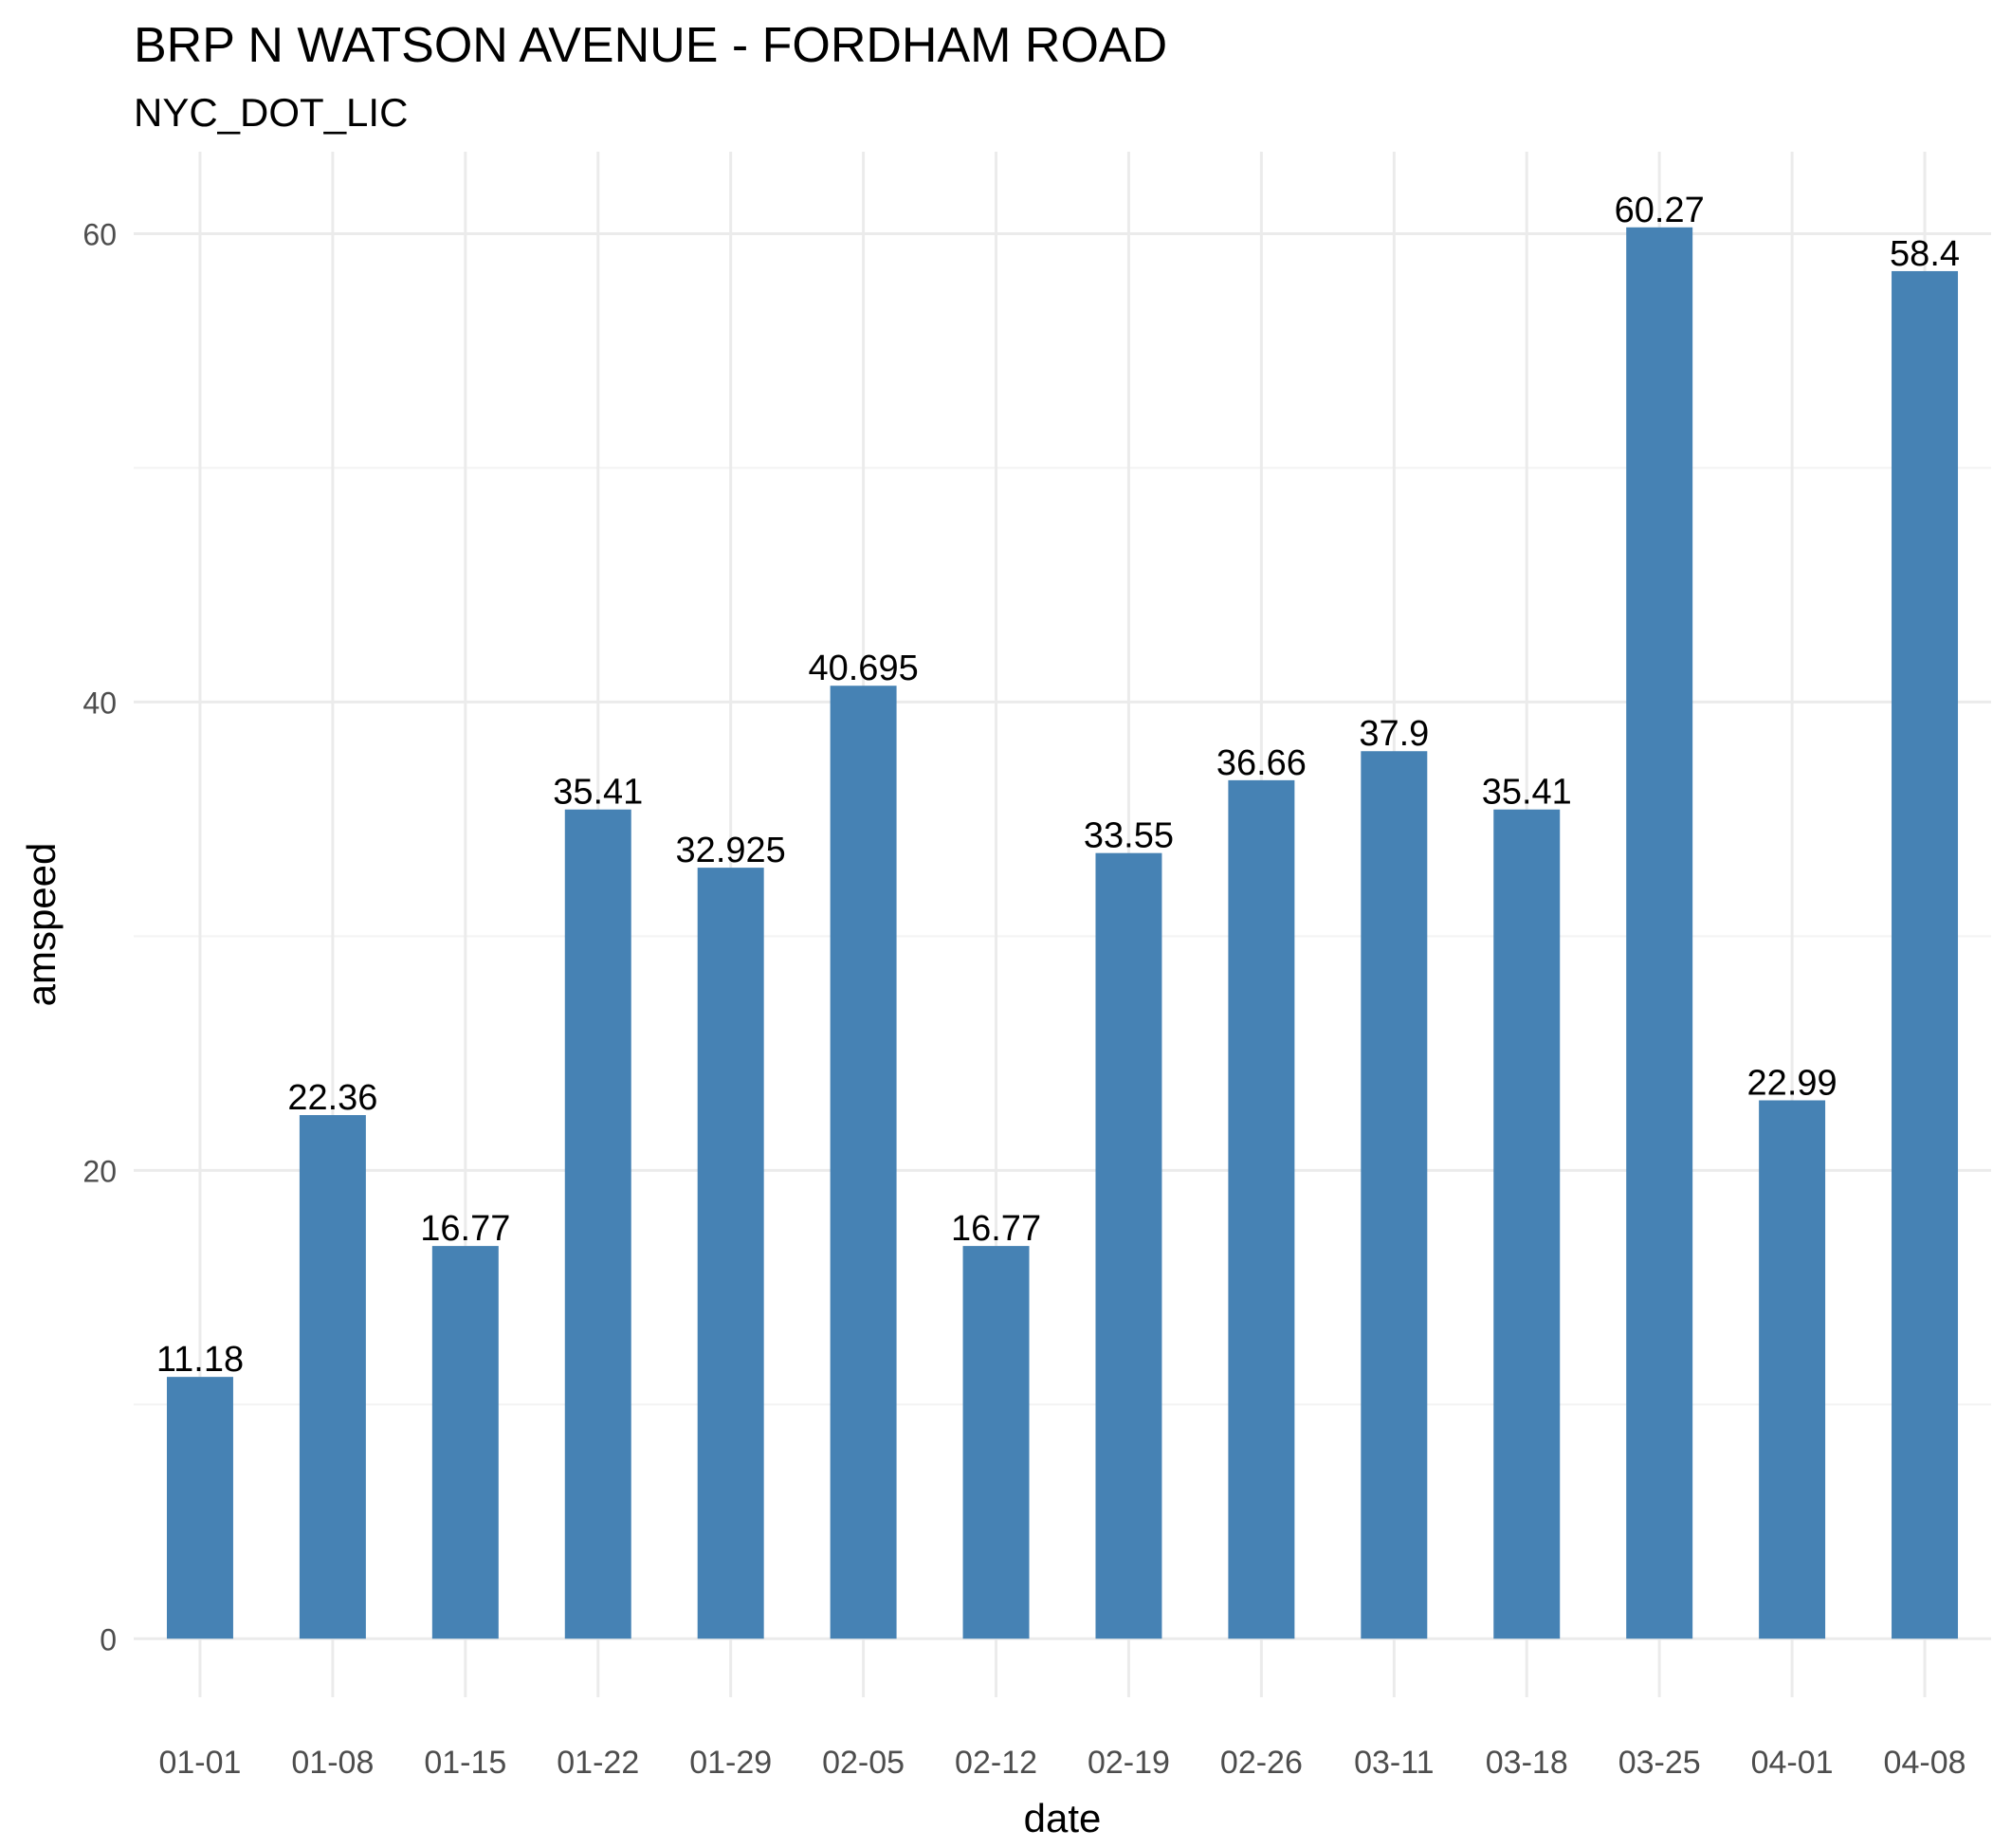 The image size is (2011, 1848). What do you see at coordinates (731, 850) in the screenshot?
I see `data-label: 32.925` at bounding box center [731, 850].